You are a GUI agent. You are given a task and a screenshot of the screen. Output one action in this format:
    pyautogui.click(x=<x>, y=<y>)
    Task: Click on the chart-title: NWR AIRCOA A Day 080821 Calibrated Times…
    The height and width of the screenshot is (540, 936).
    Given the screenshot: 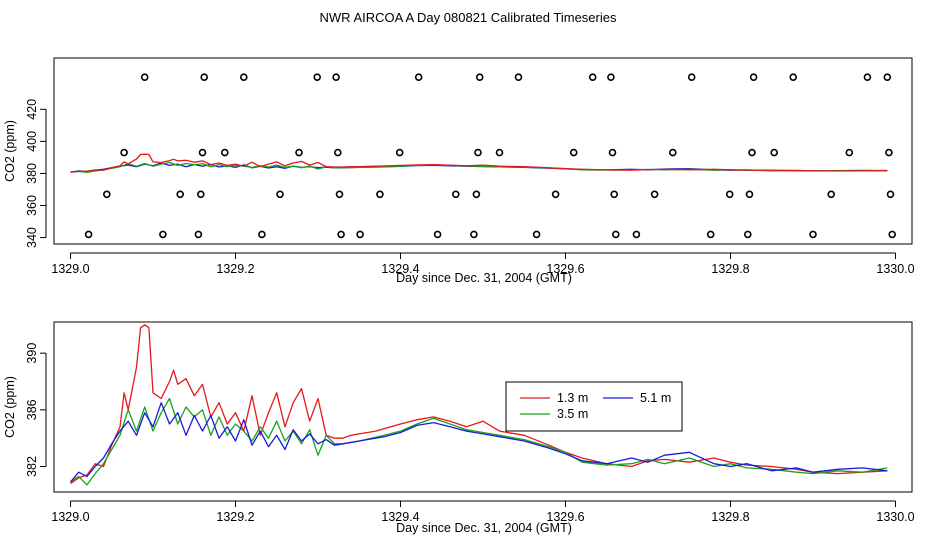 What is the action you would take?
    pyautogui.click(x=468, y=17)
    